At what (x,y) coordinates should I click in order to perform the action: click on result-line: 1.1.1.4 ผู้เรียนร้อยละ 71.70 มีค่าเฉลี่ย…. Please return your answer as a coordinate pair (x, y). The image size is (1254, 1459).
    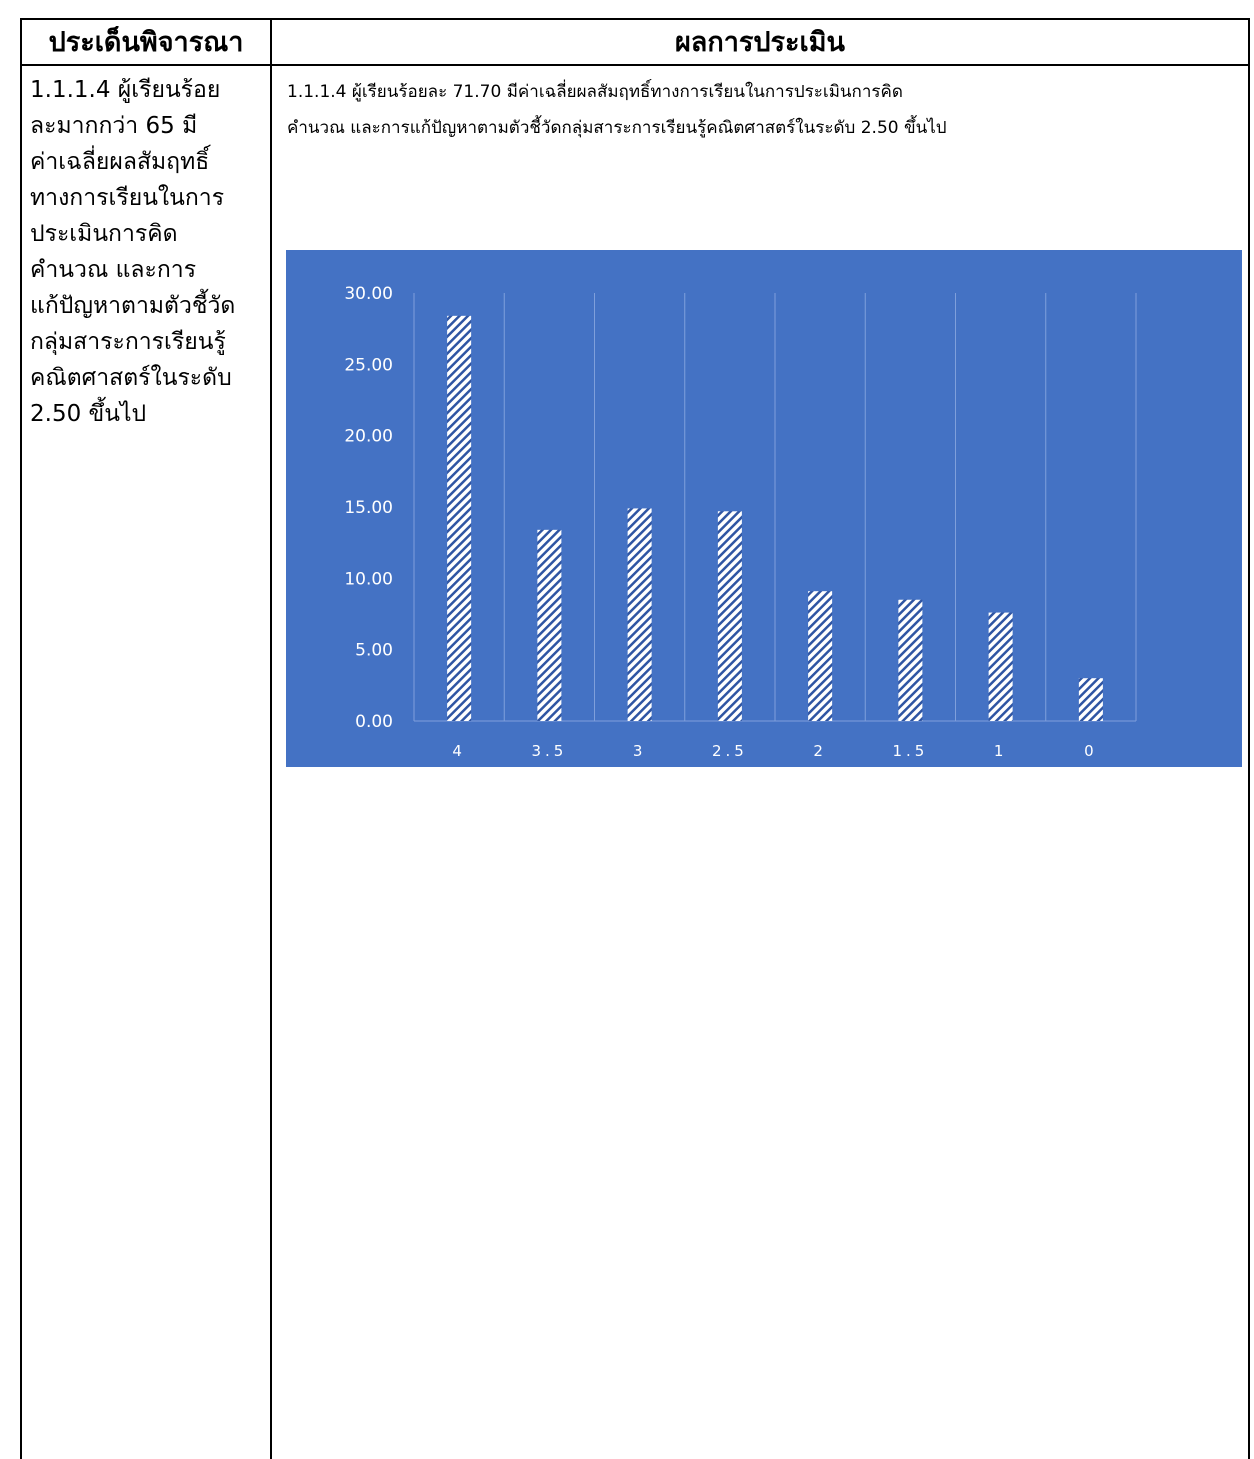
    Looking at the image, I should click on (595, 92).